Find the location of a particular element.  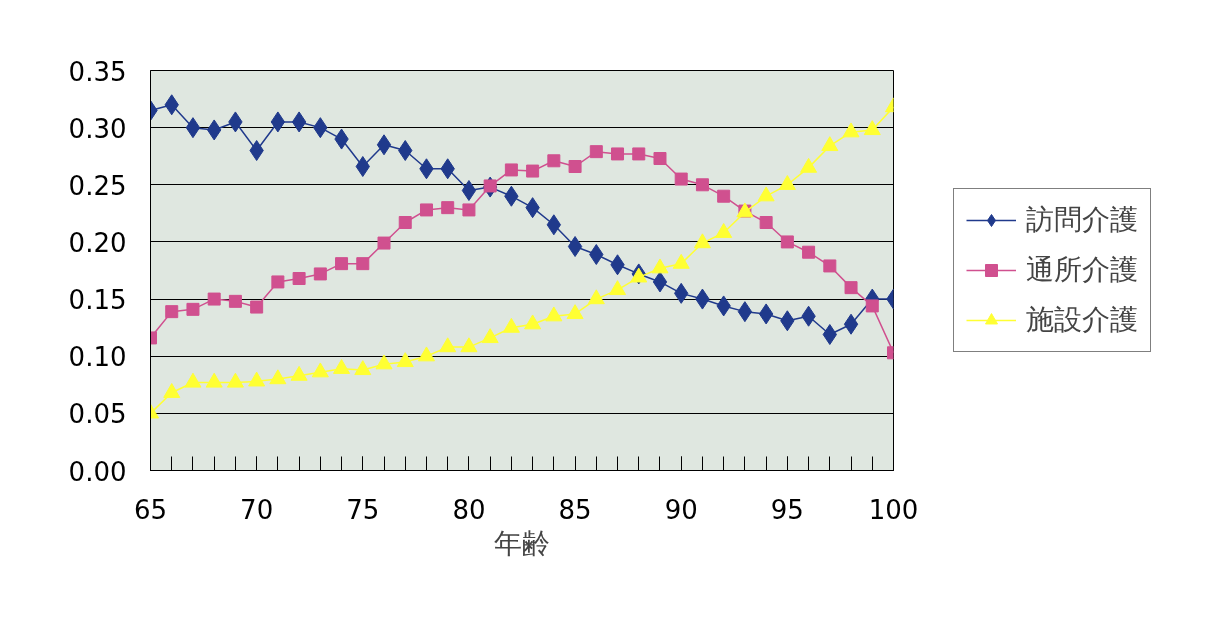

x-tick-label: 70 is located at coordinates (257, 509).